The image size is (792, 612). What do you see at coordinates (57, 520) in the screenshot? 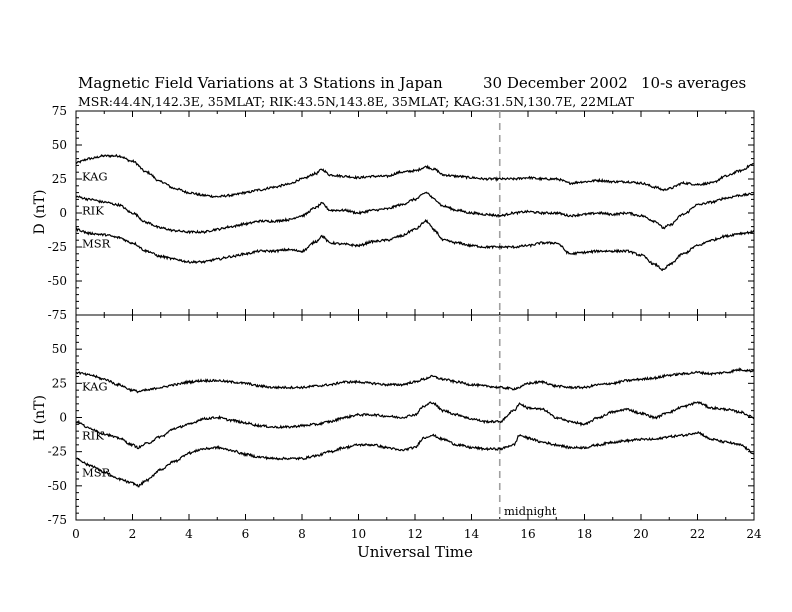
I see `h-ytick-label: -75` at bounding box center [57, 520].